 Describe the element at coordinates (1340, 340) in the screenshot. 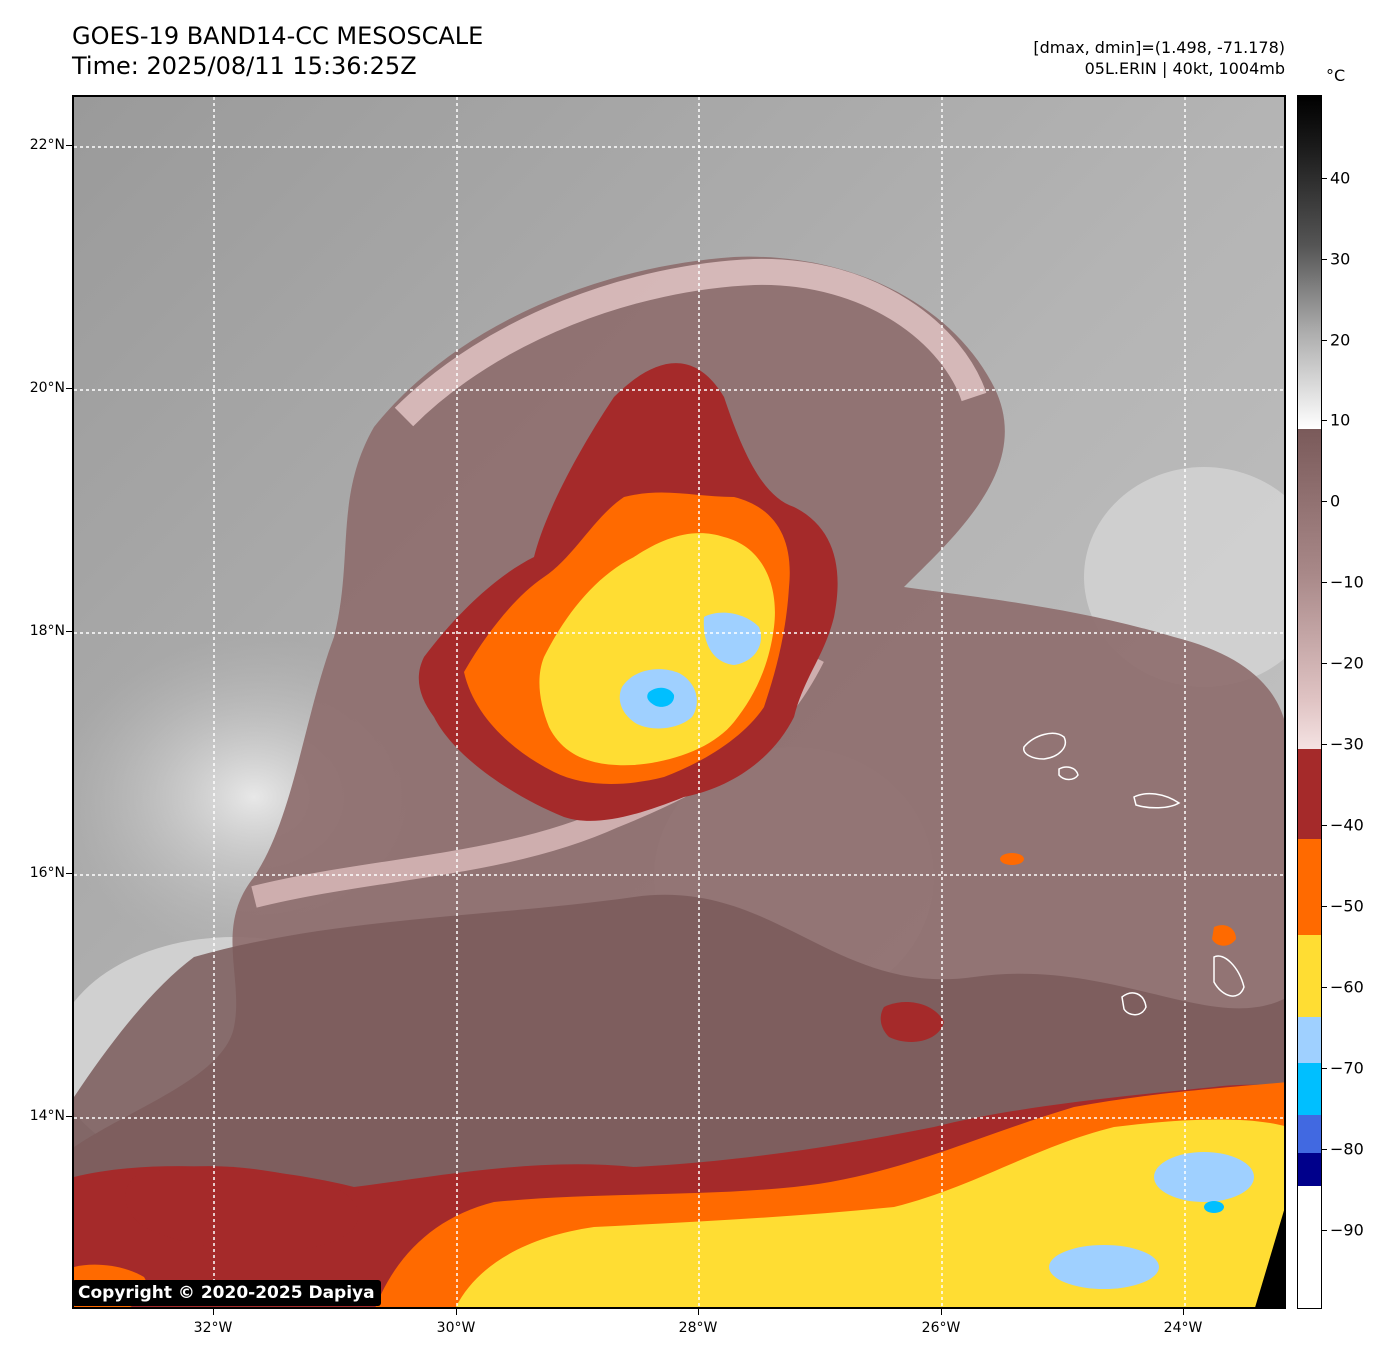

I see `colorbar-label-20: 20` at that location.